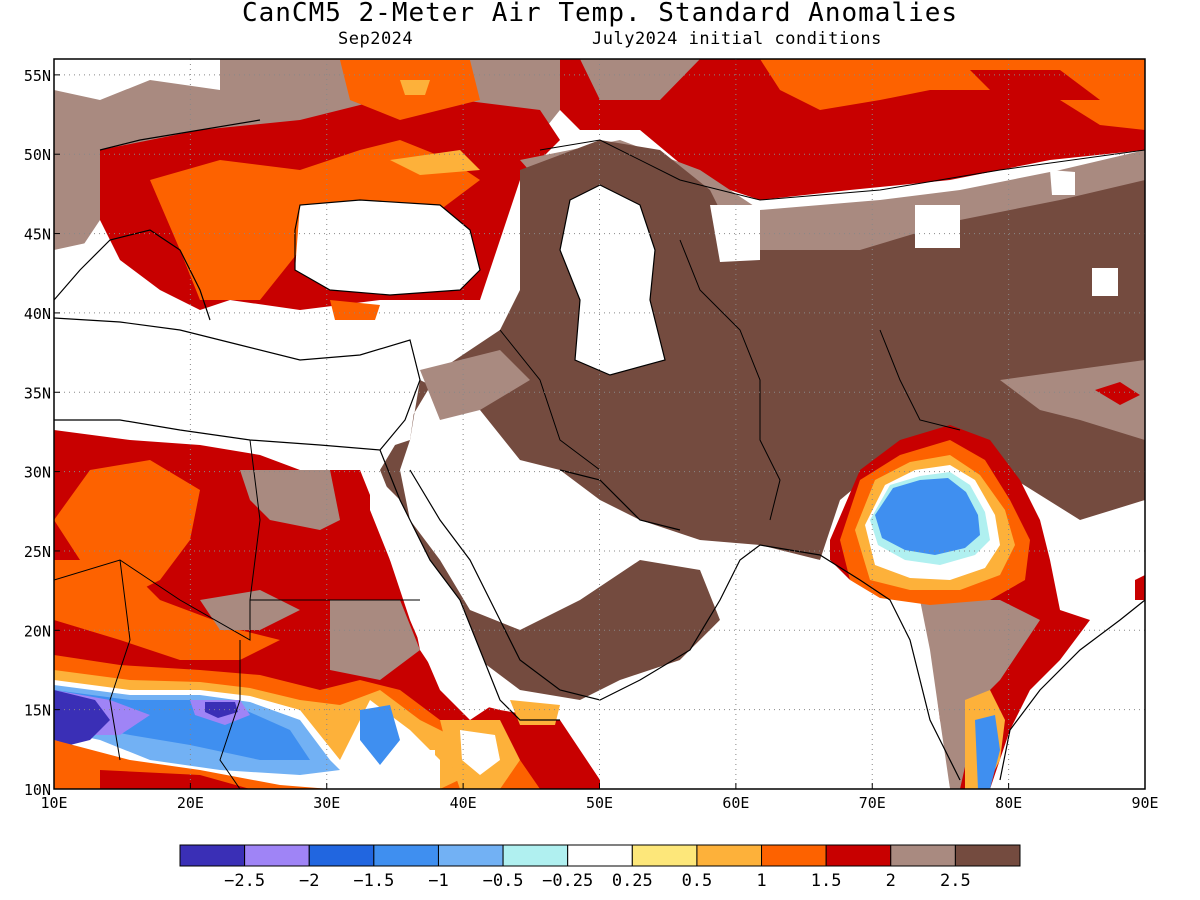  Describe the element at coordinates (373, 881) in the screenshot. I see `colorbar-label: −1.5` at that location.